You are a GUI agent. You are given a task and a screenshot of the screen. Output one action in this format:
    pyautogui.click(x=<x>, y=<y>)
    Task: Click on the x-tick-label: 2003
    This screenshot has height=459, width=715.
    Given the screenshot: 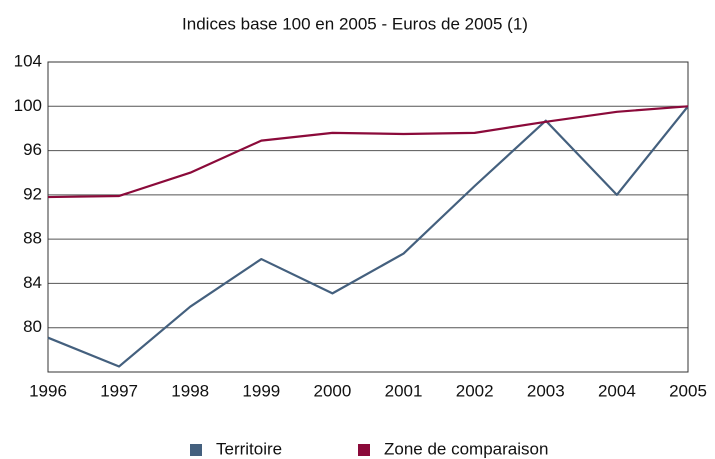 What is the action you would take?
    pyautogui.click(x=546, y=390)
    